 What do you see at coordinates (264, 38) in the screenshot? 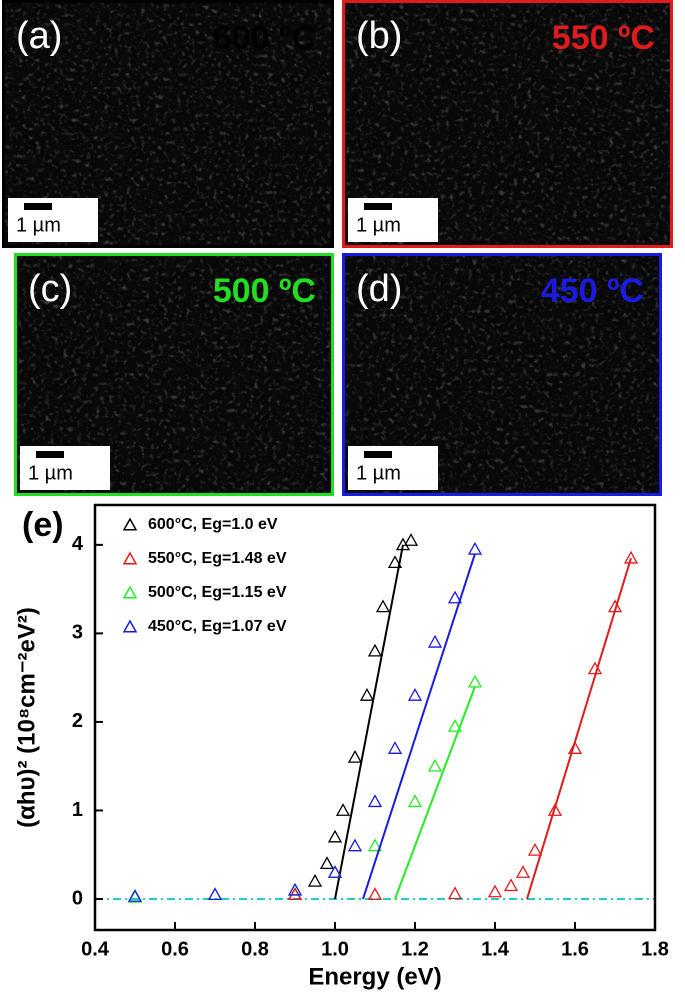
I see `temperature-label: 600 ºC` at bounding box center [264, 38].